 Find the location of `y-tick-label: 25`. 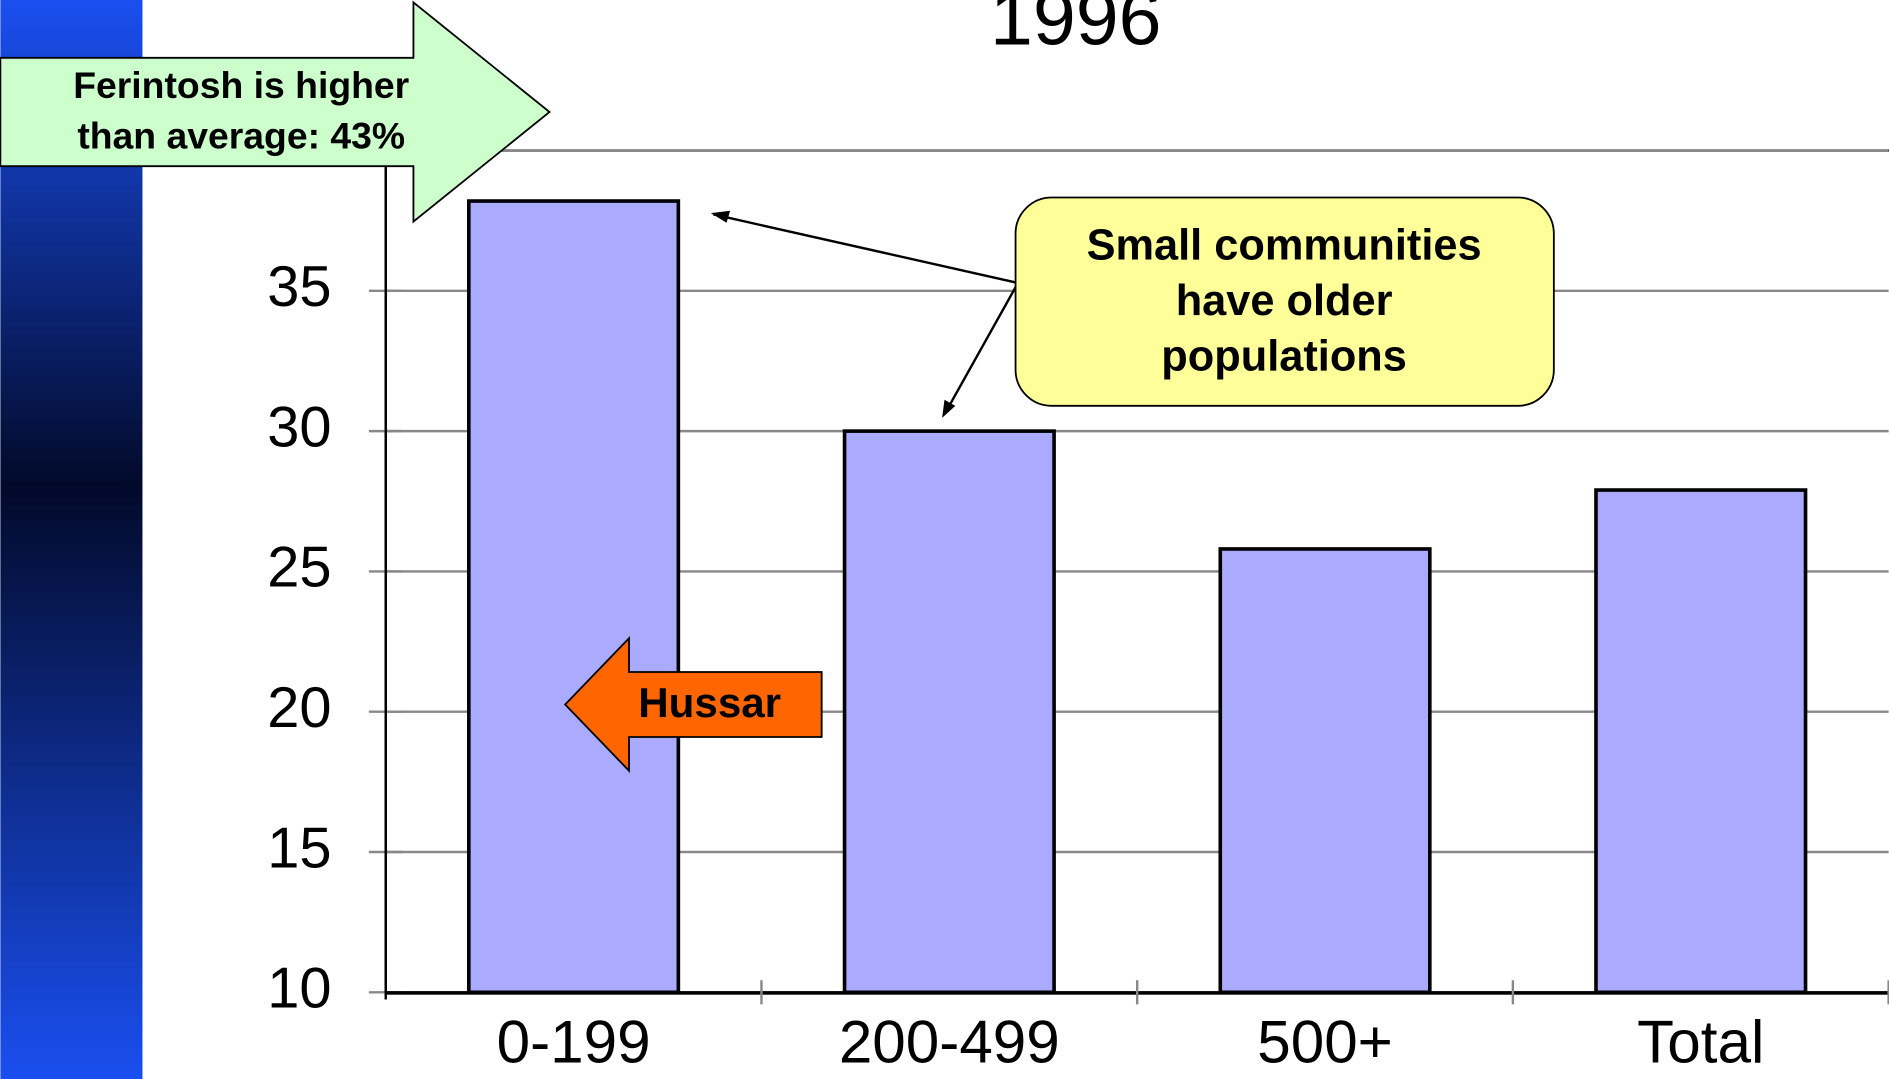

y-tick-label: 25 is located at coordinates (299, 568).